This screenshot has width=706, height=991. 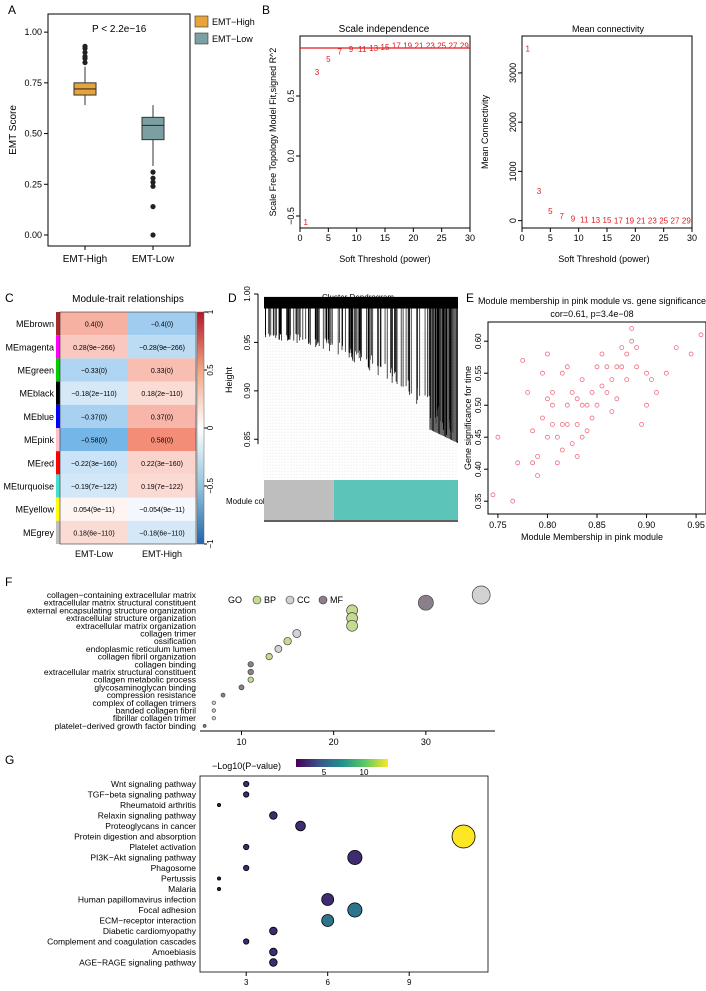 I want to click on panel-b1-point-label: 7, so click(x=339, y=52).